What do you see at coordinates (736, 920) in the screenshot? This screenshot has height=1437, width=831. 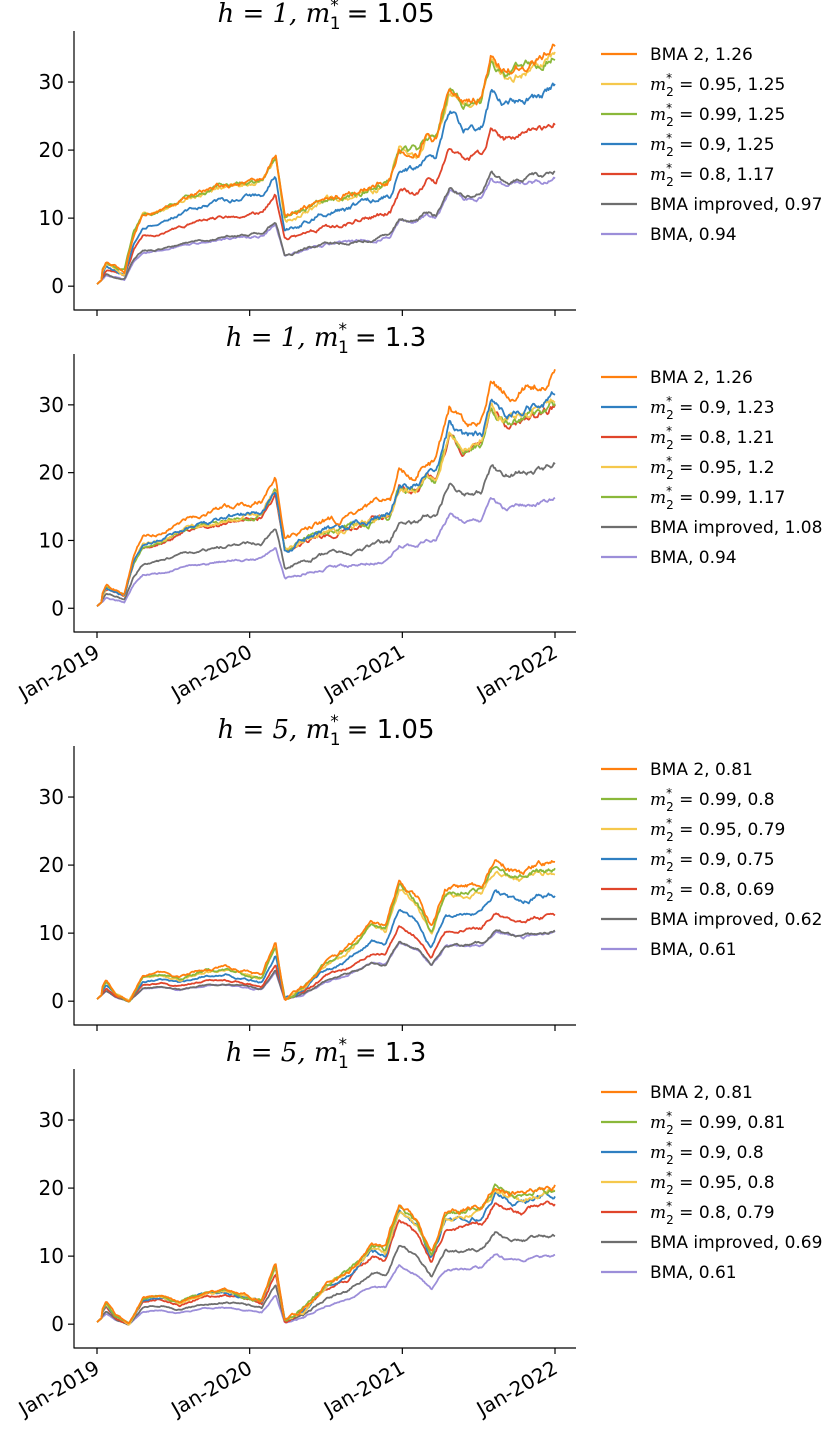 I see `legend-label: BMA improved, 0.62` at bounding box center [736, 920].